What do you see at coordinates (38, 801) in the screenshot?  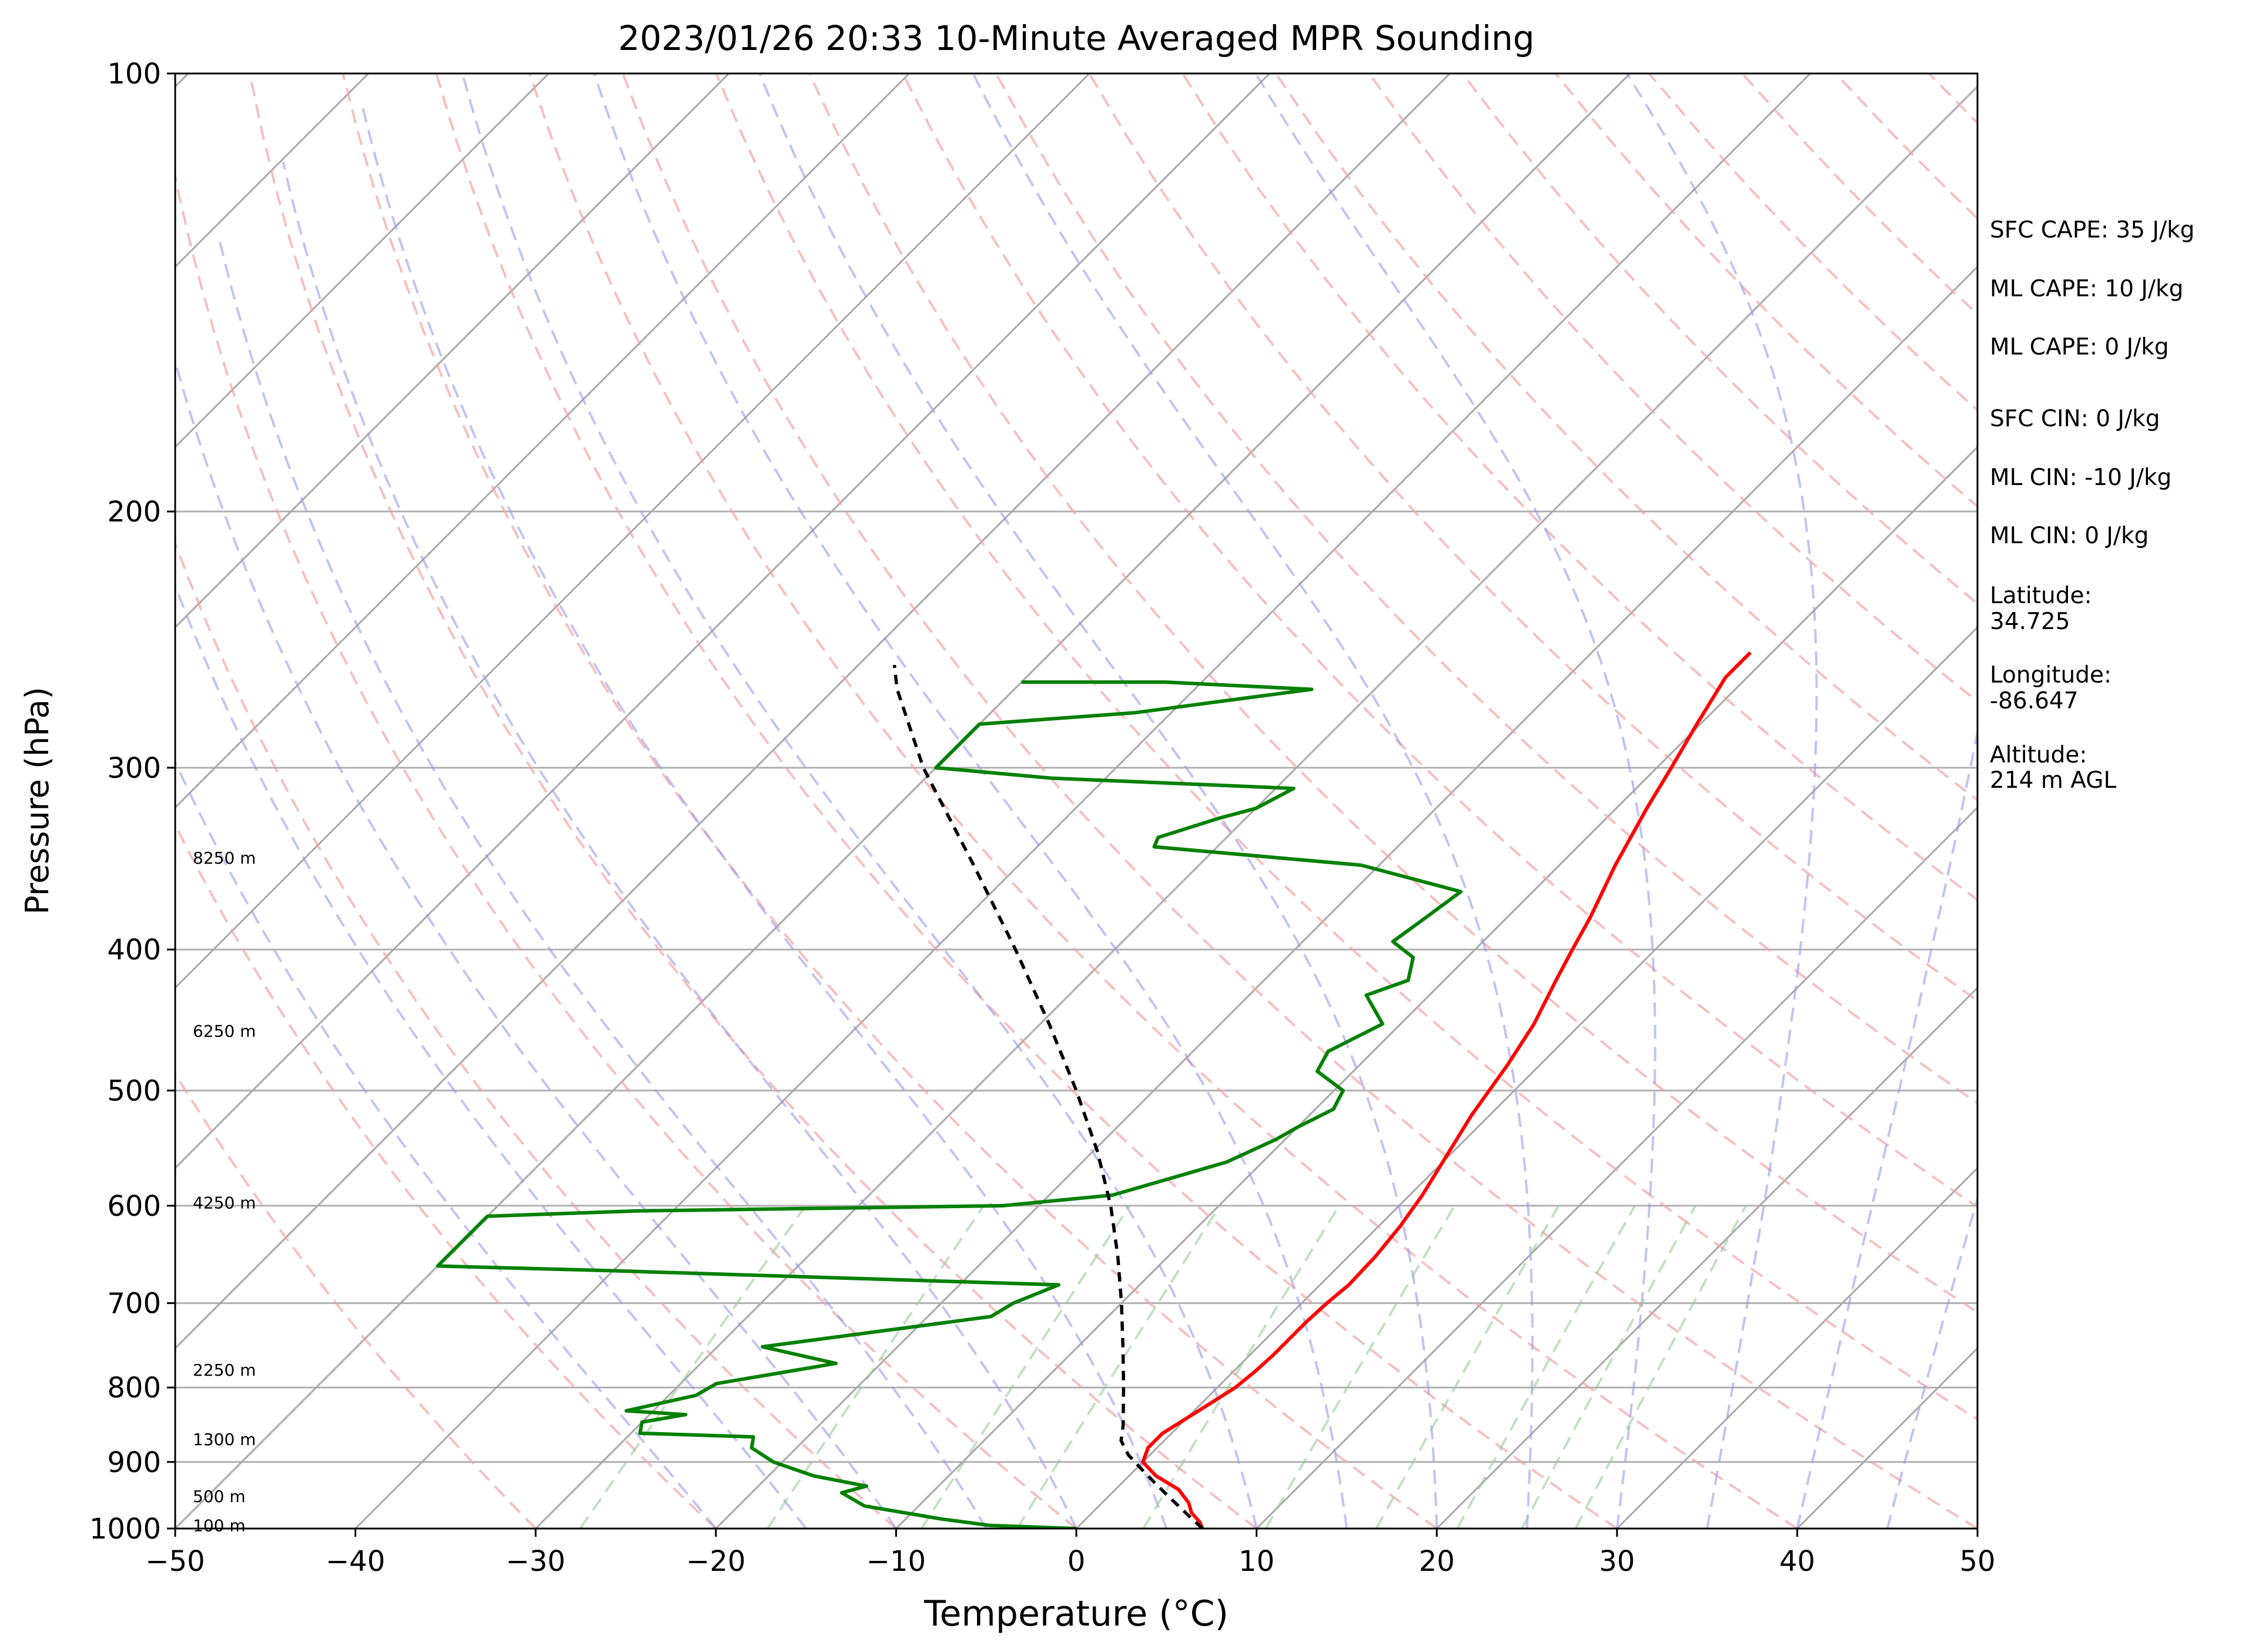 I see `y-axis-label: Pressure (hPa)` at bounding box center [38, 801].